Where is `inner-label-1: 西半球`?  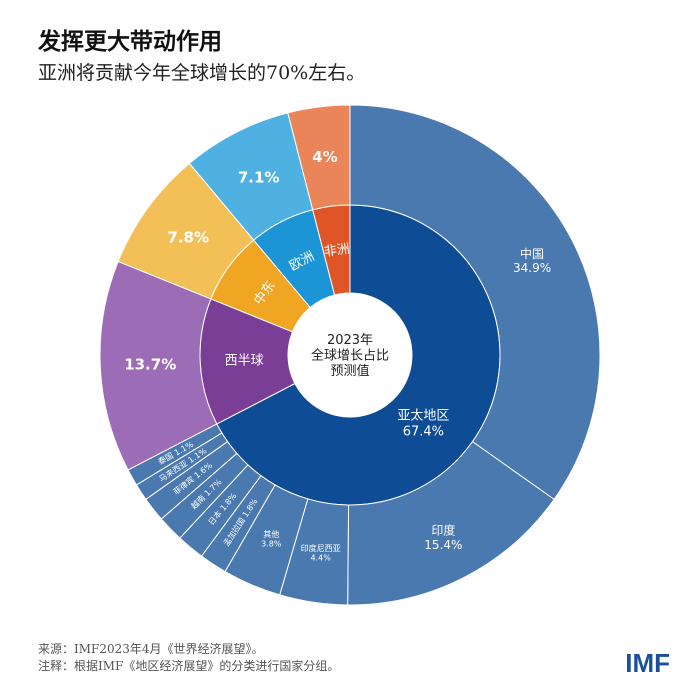
inner-label-1: 西半球 is located at coordinates (244, 361).